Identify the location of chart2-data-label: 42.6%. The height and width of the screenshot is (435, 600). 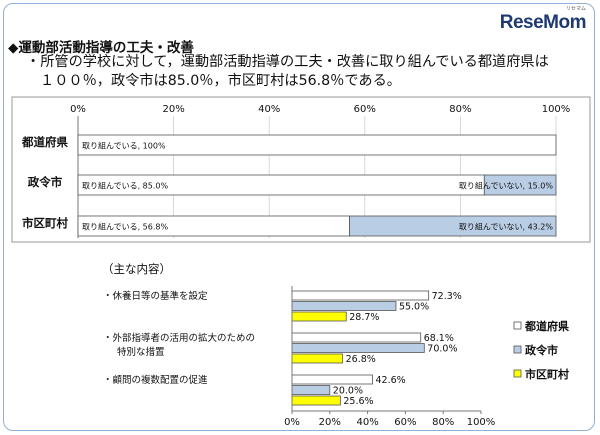
(391, 380).